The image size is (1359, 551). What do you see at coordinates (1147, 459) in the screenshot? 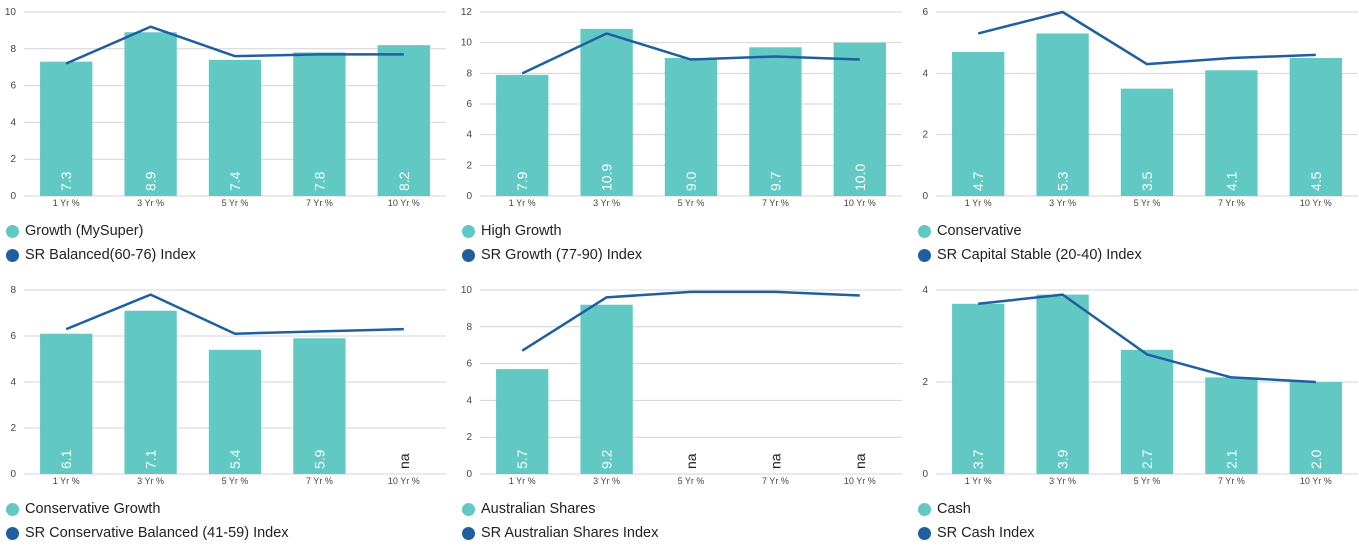
I see `bar-data-label: 2.7` at bounding box center [1147, 459].